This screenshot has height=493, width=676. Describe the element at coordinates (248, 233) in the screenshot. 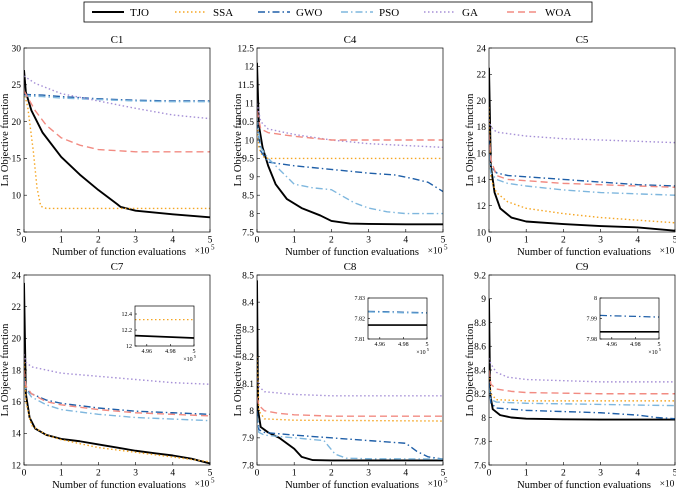

I see `c4-y-tick-label: 7.5` at that location.